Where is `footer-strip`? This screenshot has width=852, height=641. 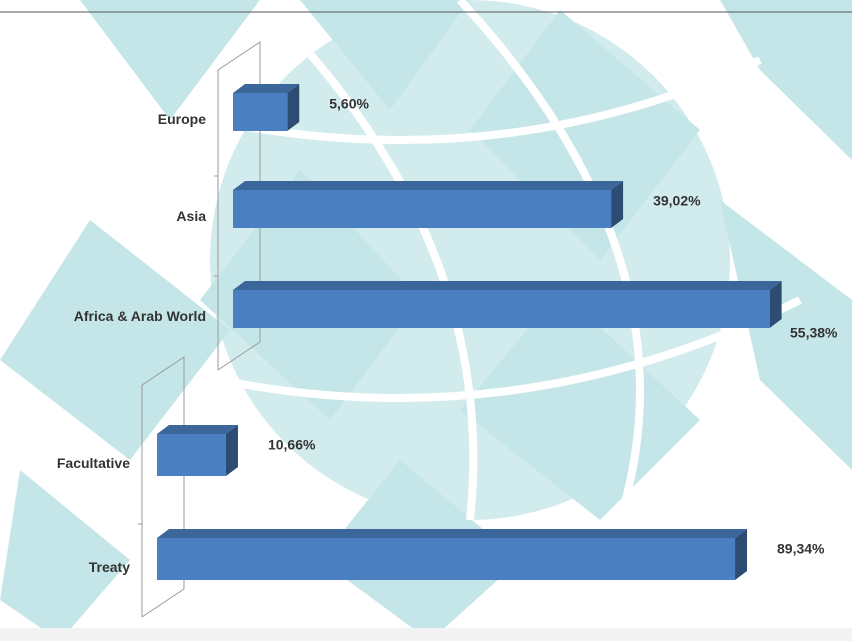
footer-strip is located at coordinates (426, 634).